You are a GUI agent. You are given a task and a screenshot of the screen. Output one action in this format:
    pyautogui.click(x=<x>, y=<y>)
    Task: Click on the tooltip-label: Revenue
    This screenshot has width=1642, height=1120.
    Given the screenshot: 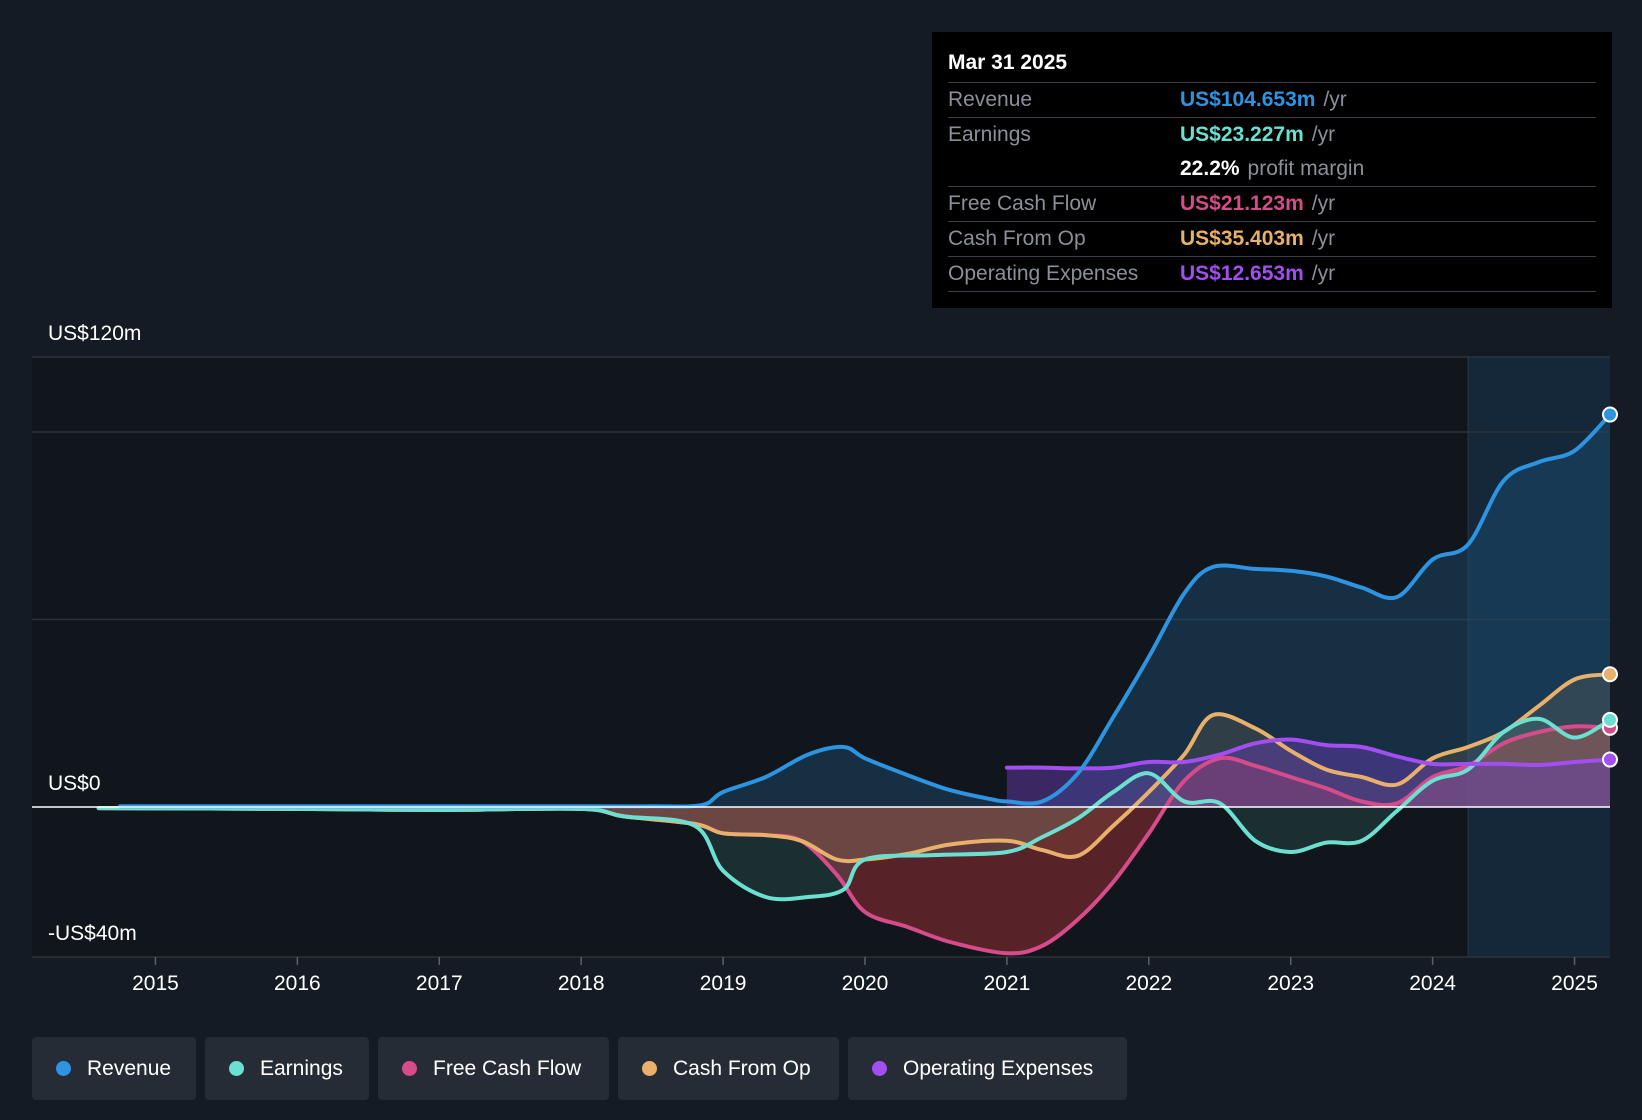 What is the action you would take?
    pyautogui.click(x=990, y=99)
    